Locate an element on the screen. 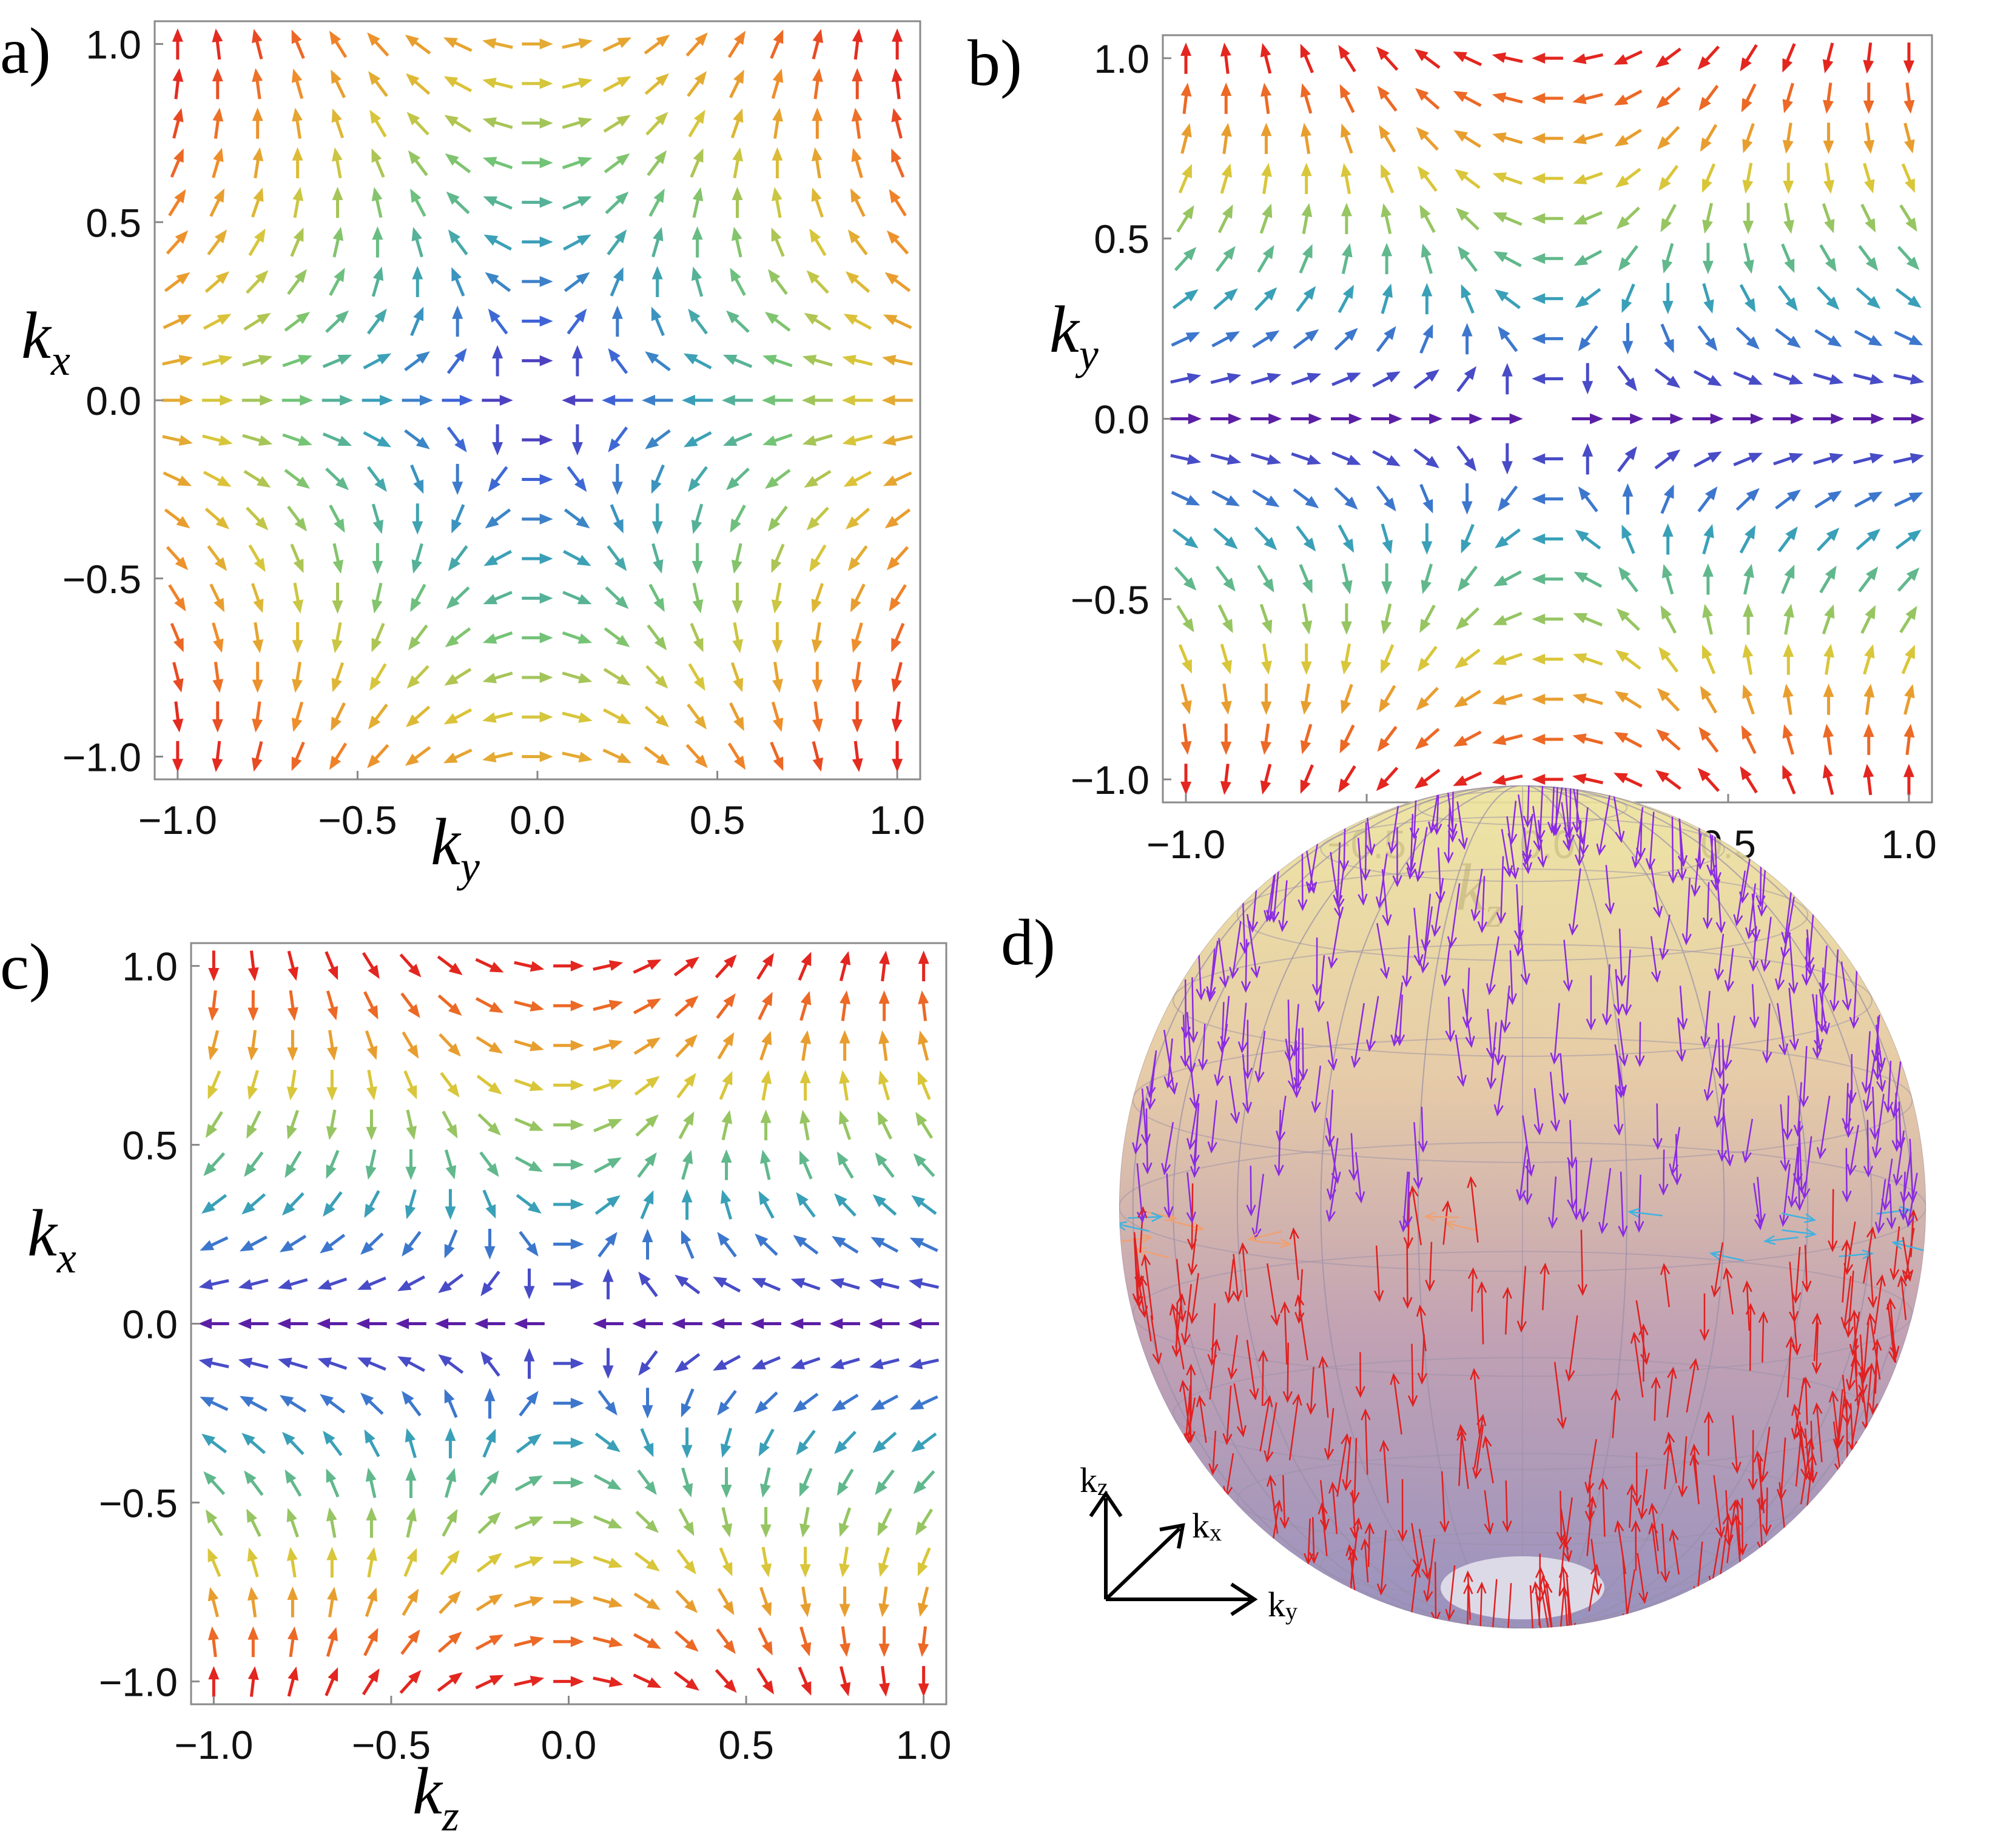 This screenshot has width=1989, height=1848. sphere-latitude is located at coordinates (1522, 1206).